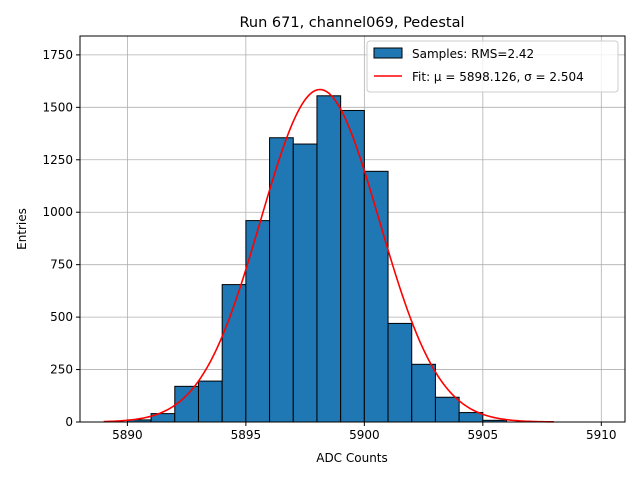 The width and height of the screenshot is (640, 480). I want to click on y-tick-label: 1750, so click(57, 55).